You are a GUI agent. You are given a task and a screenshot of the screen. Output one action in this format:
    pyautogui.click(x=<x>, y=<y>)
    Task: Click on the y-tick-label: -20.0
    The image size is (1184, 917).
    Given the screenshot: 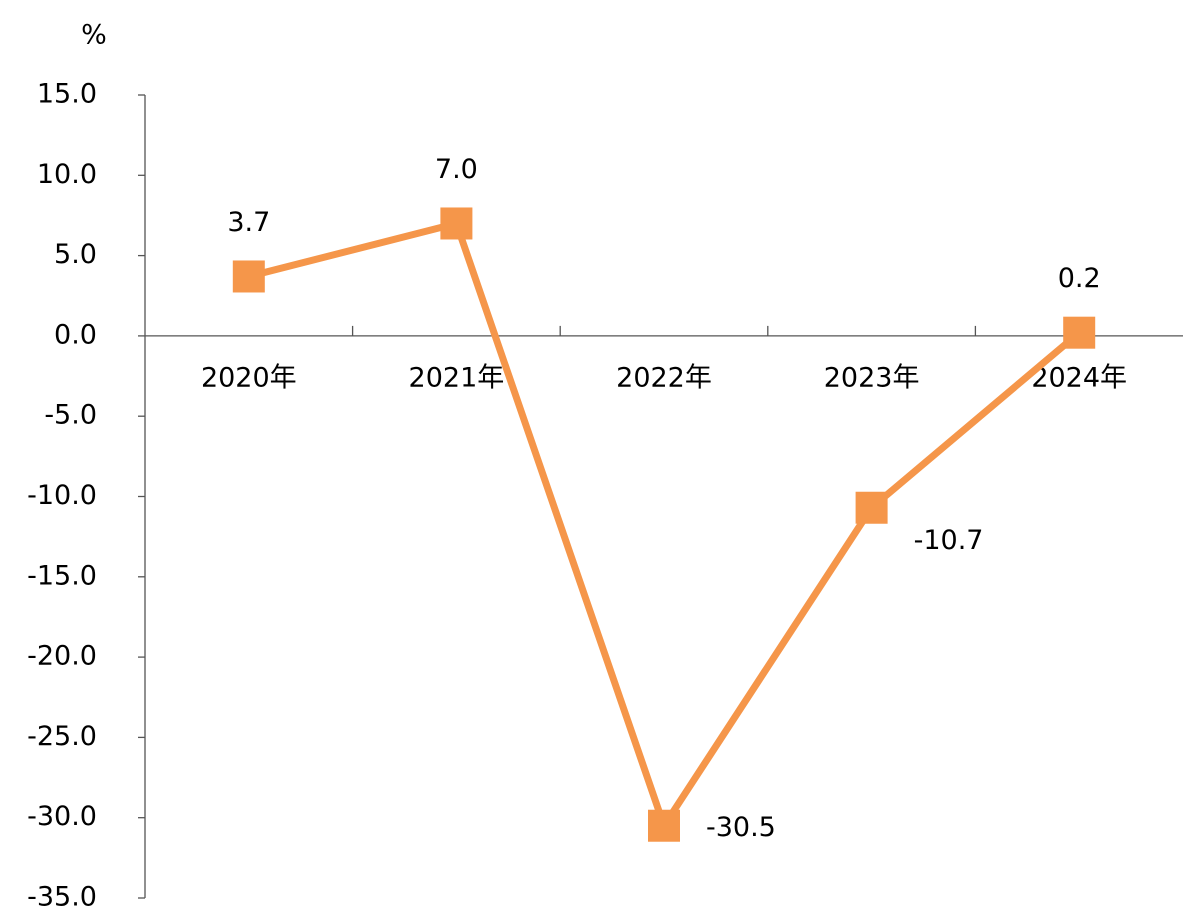 What is the action you would take?
    pyautogui.click(x=62, y=656)
    